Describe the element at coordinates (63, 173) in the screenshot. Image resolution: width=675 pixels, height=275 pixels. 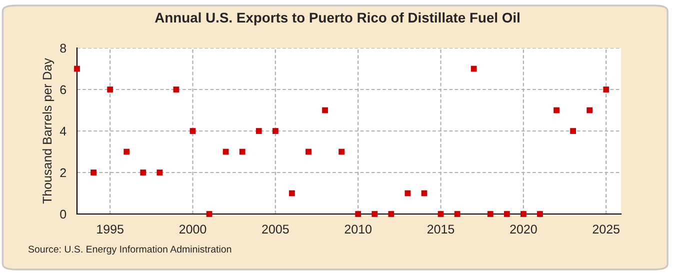
I see `y-tick-label: 2` at that location.